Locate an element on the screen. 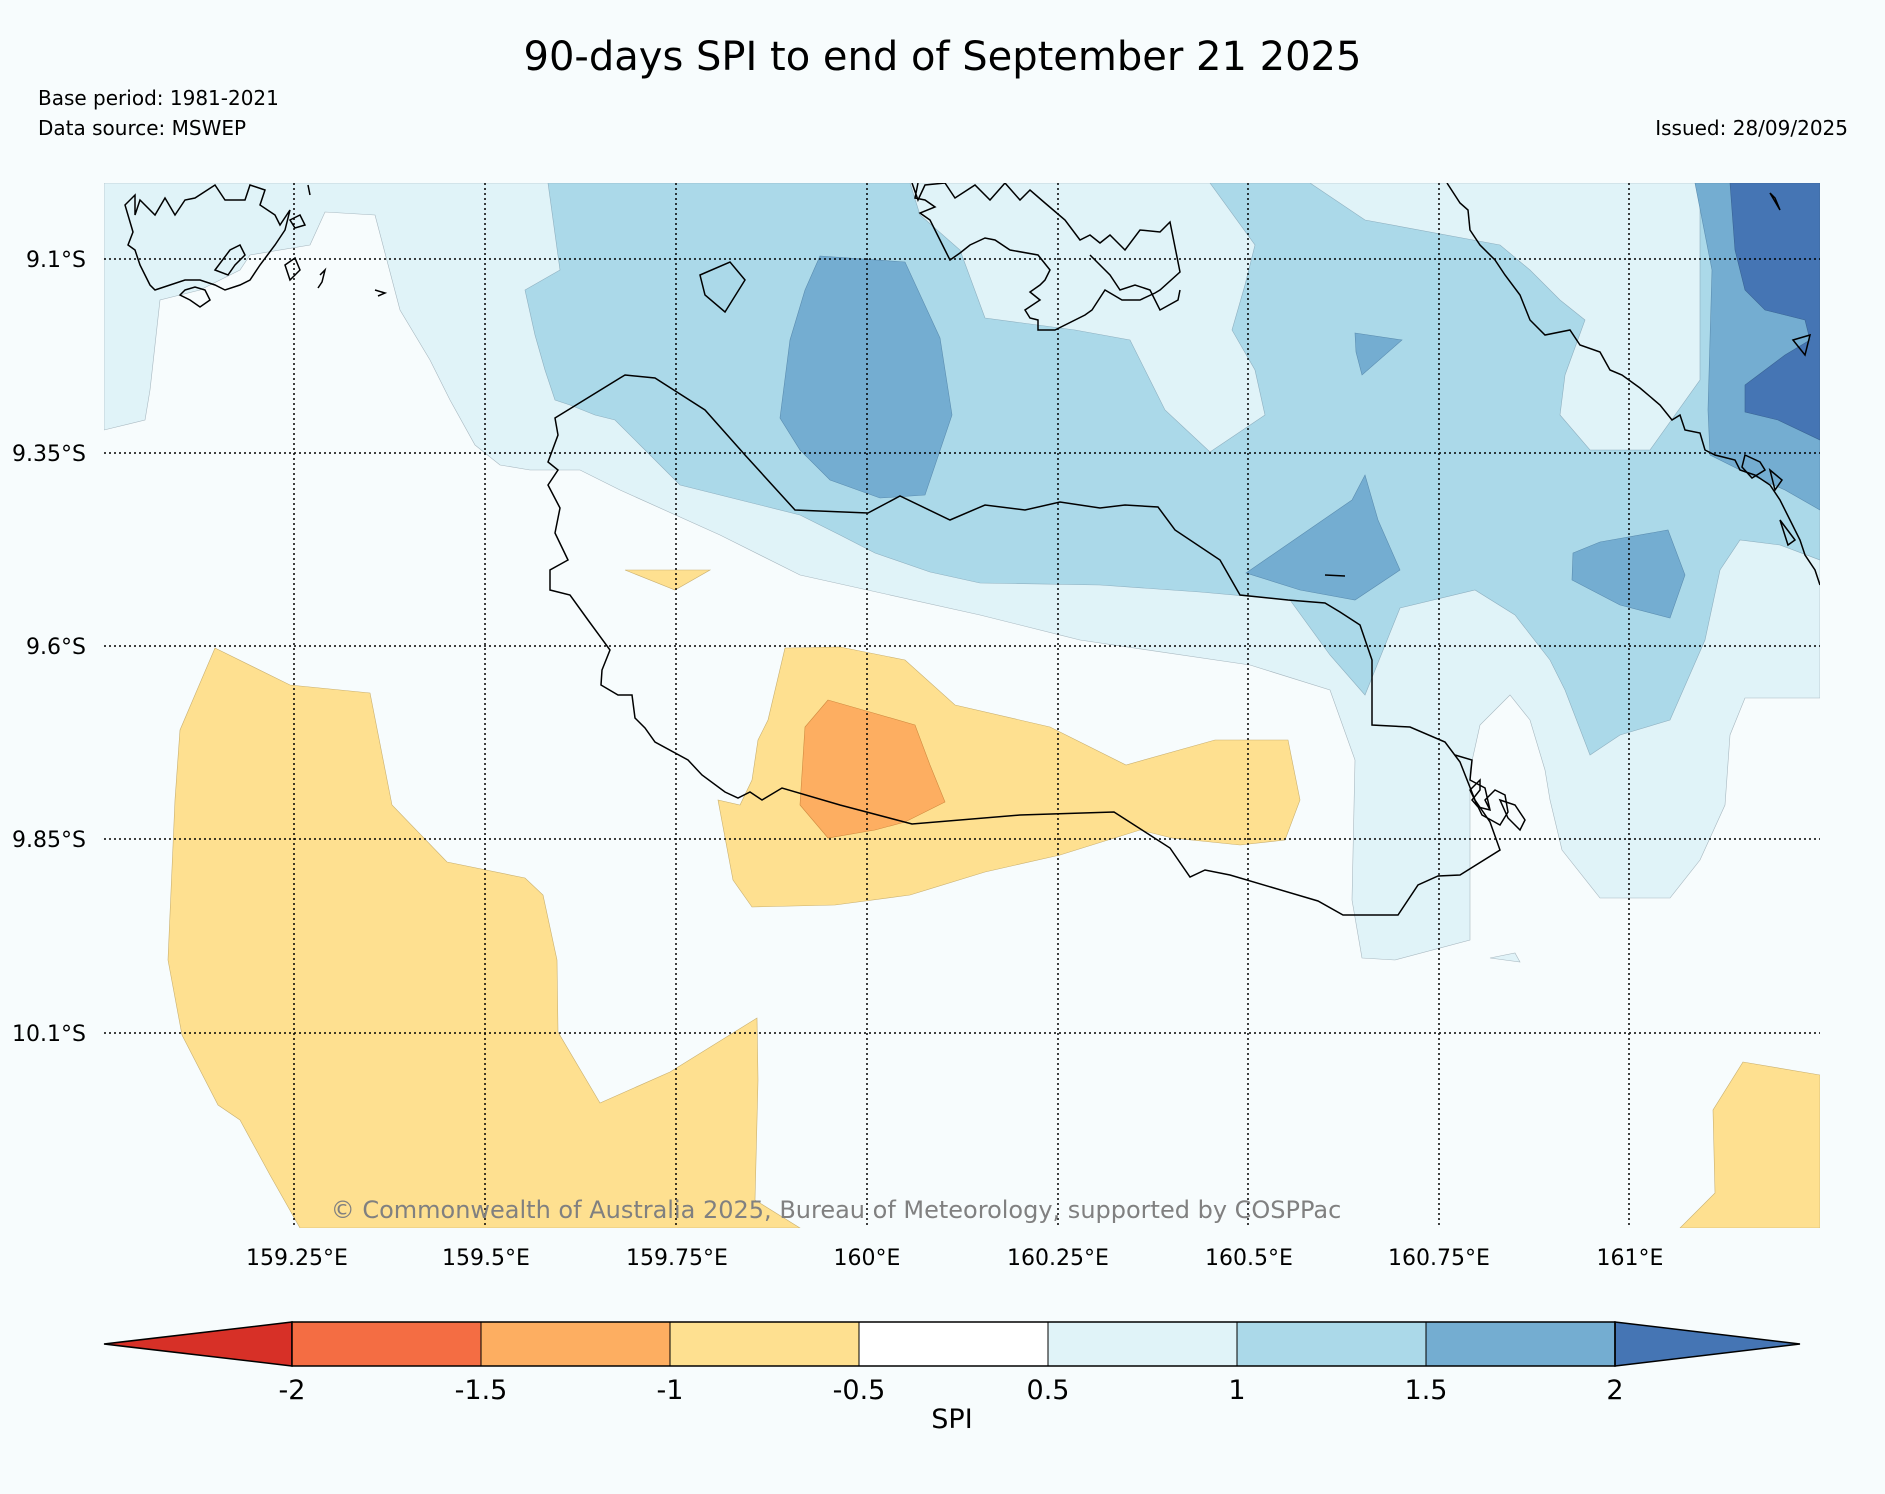  lon-label: 160.5°E is located at coordinates (1249, 1258).